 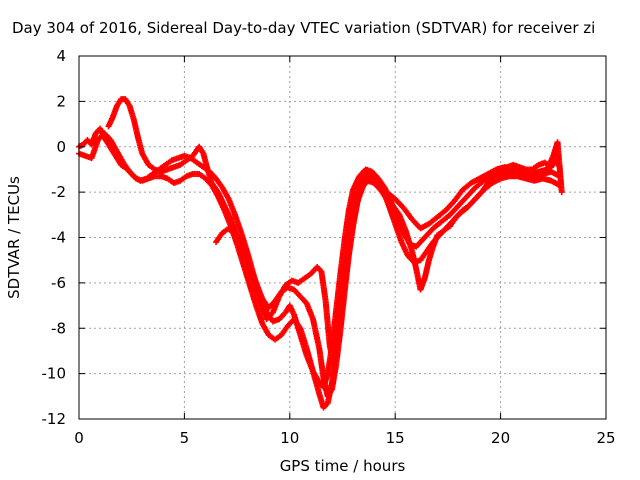 I want to click on x-tick-label: 5, so click(x=185, y=438).